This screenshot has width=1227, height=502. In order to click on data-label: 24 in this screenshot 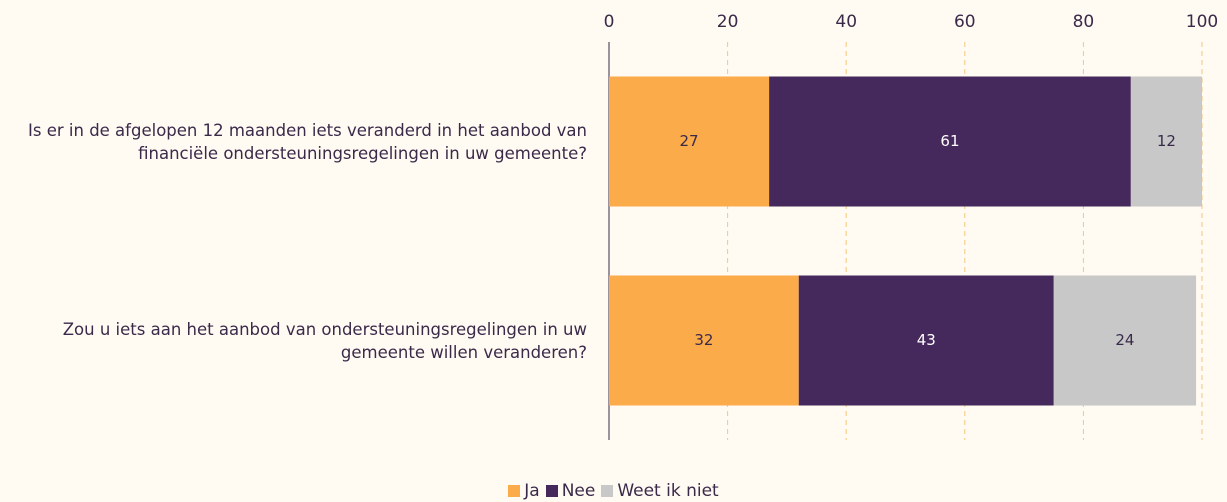, I will do `click(1124, 340)`.